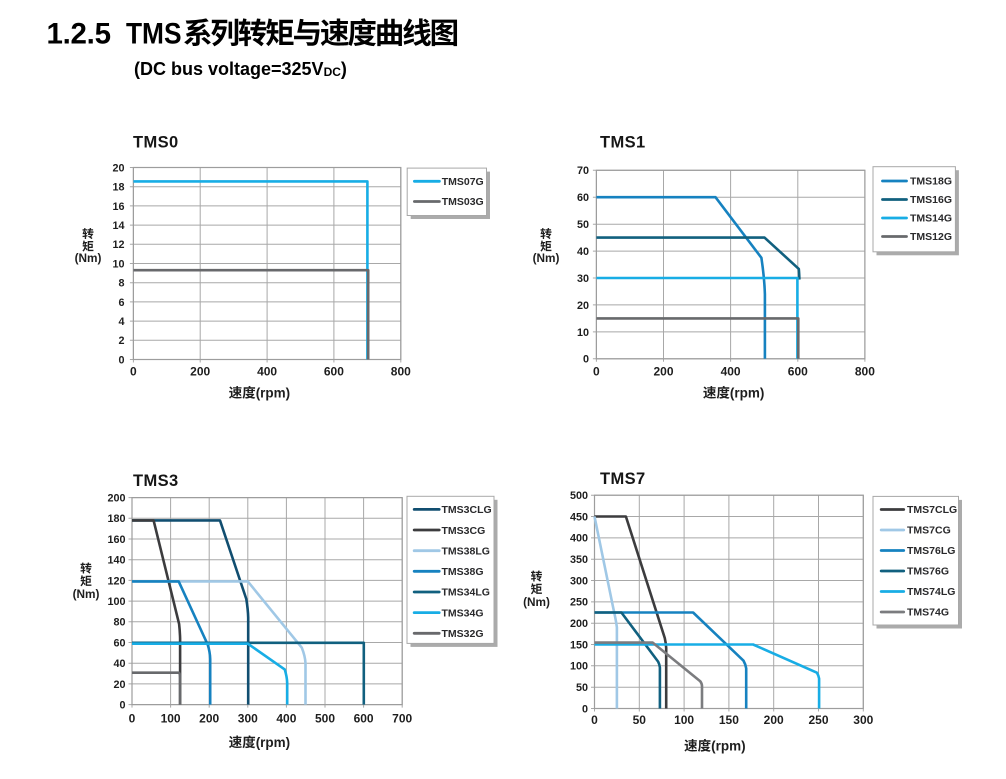 This screenshot has width=1006, height=779. I want to click on svg-text: TMS7, so click(623, 479).